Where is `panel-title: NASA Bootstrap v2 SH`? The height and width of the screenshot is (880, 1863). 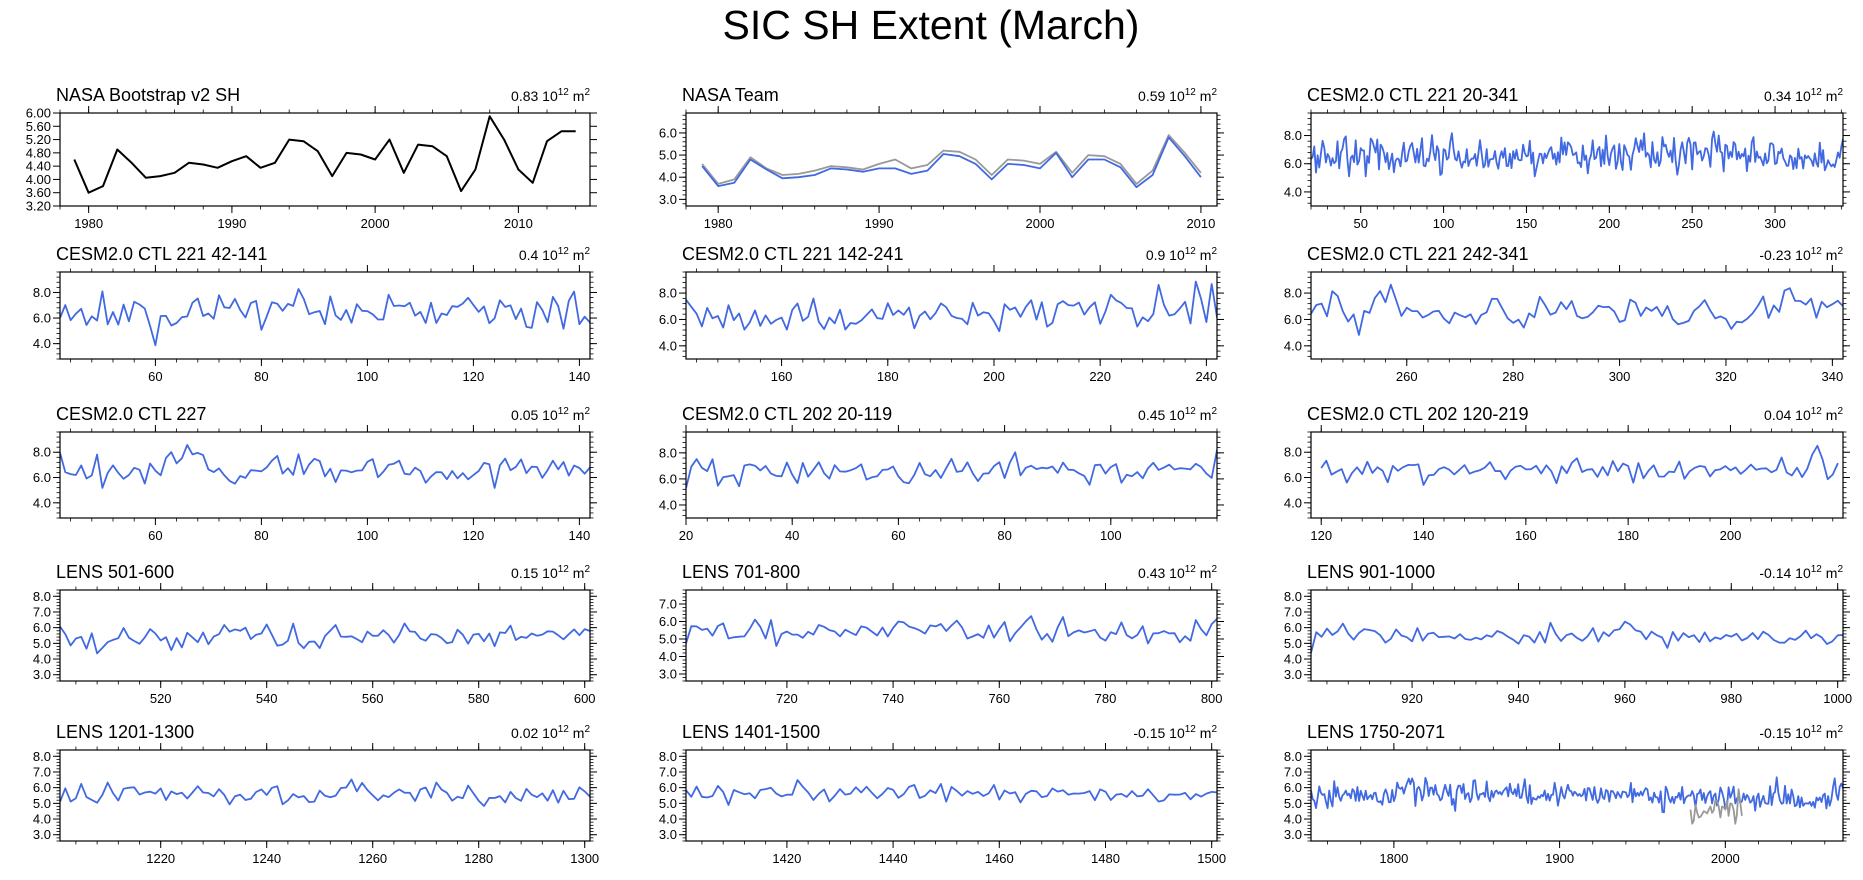
panel-title: NASA Bootstrap v2 SH is located at coordinates (148, 95).